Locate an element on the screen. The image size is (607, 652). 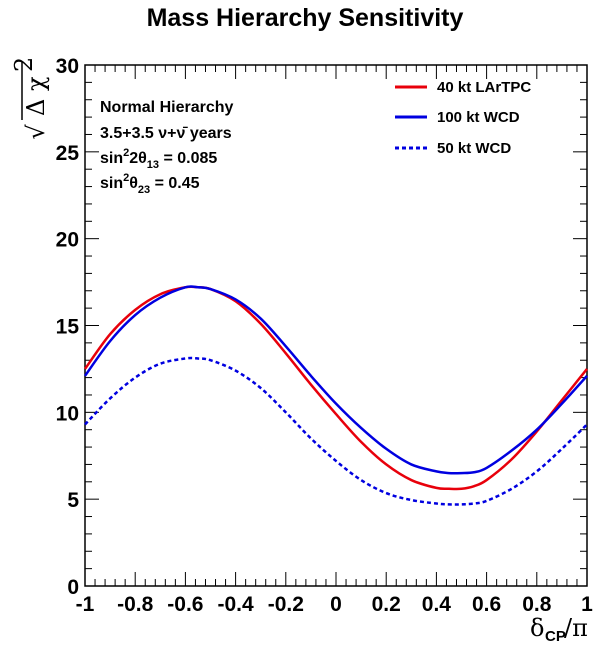
x-tick-label: 0 is located at coordinates (336, 604).